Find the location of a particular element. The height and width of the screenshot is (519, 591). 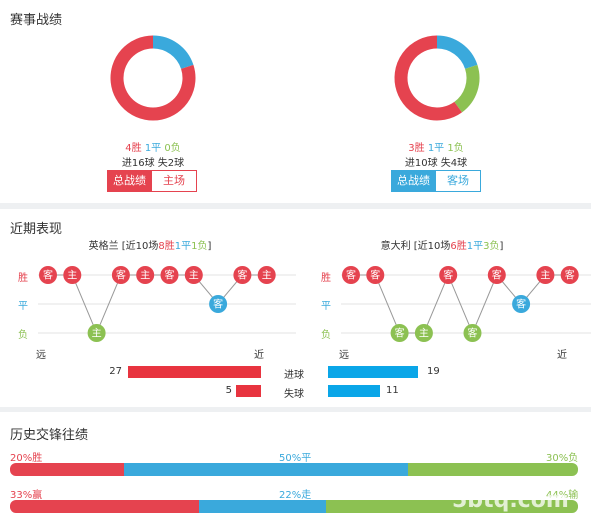

left-form-line is located at coordinates (157, 304).